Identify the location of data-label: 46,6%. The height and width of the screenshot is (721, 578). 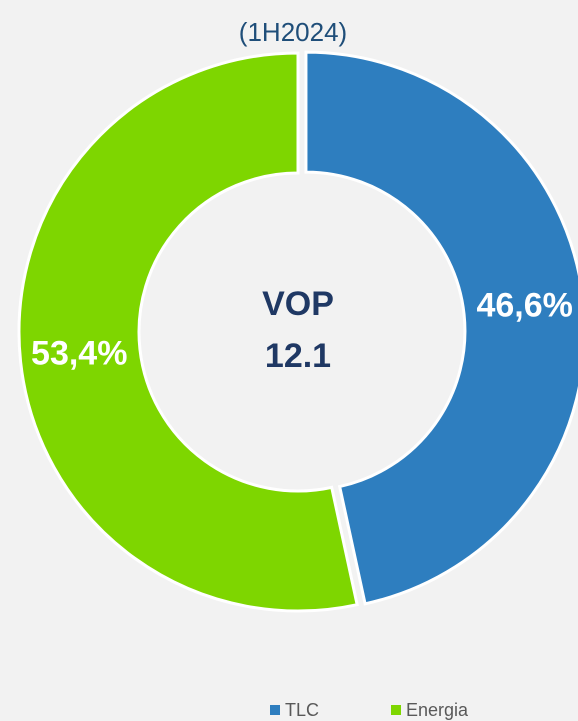
(524, 306).